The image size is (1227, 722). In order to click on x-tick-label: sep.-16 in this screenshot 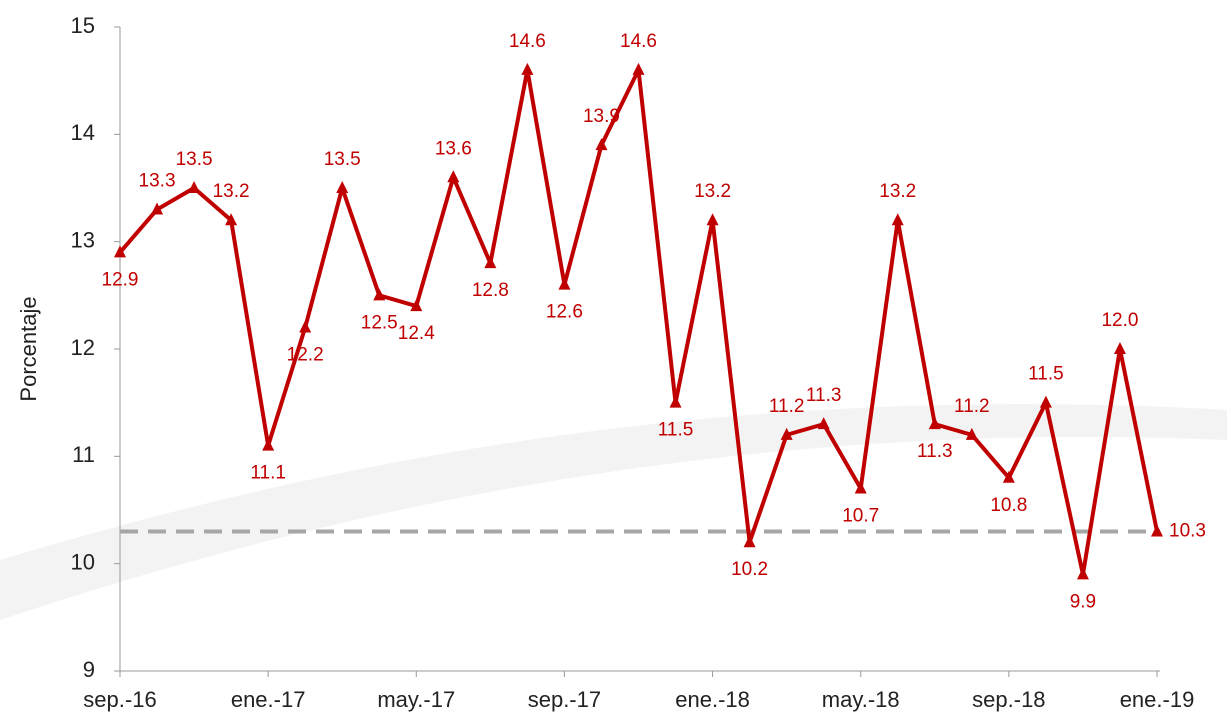, I will do `click(119, 699)`.